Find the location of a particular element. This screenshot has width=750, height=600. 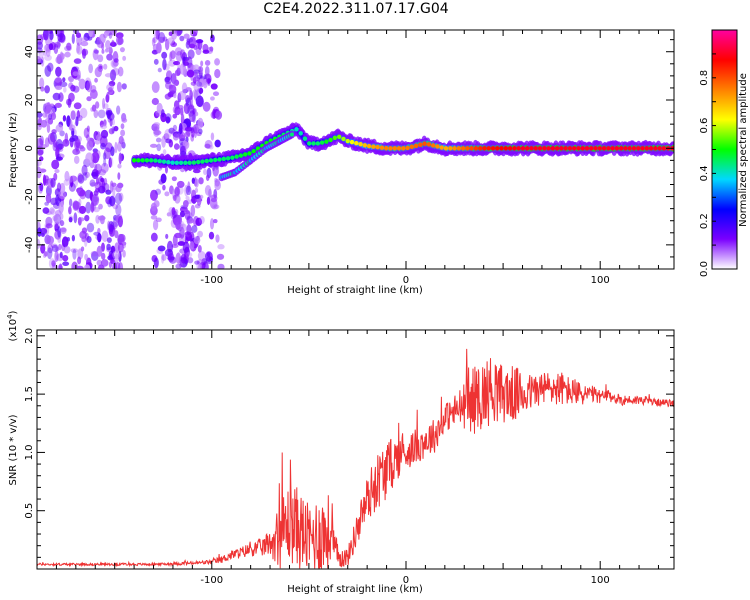

spectrogram-y-tick-label: -20 is located at coordinates (29, 196).